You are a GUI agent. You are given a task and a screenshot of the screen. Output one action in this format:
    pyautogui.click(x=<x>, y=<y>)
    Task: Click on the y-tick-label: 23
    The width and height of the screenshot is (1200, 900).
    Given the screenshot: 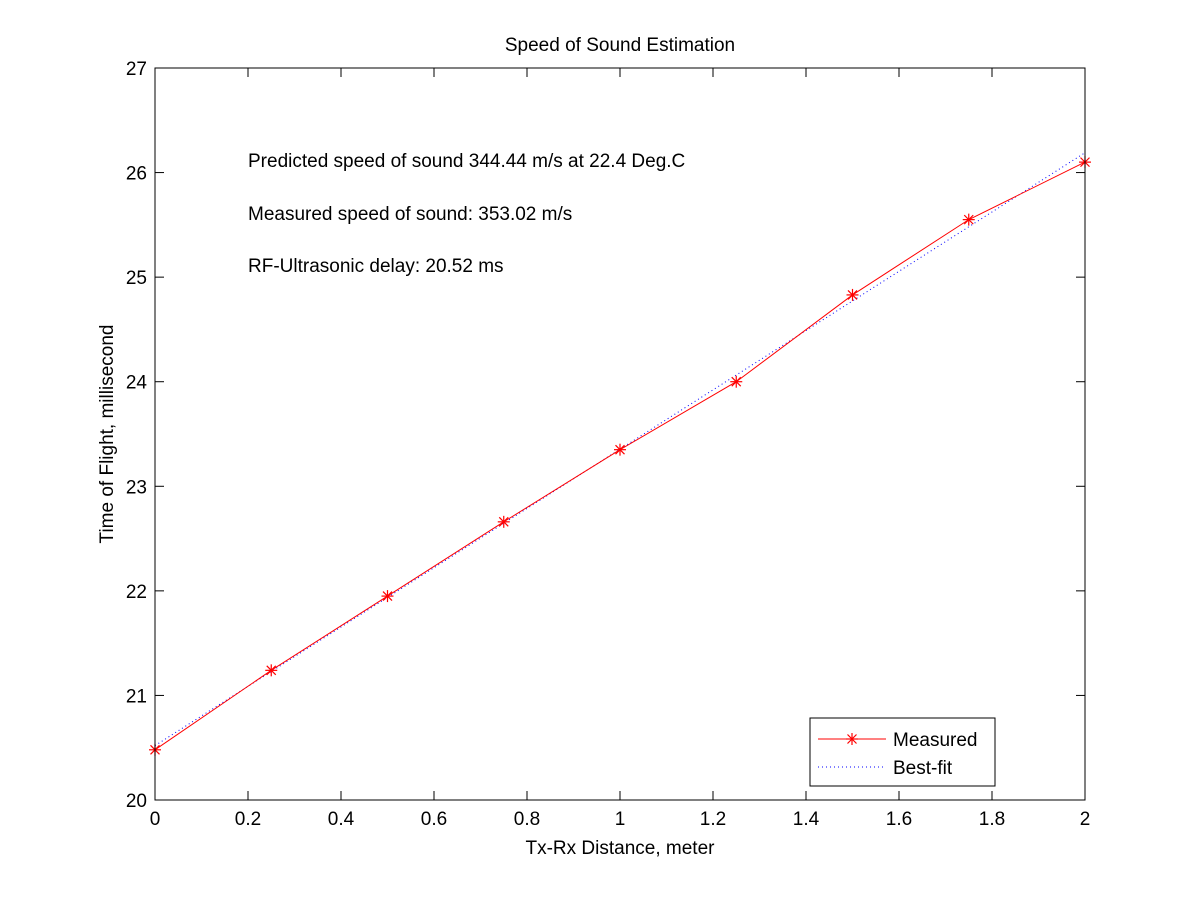 What is the action you would take?
    pyautogui.click(x=136, y=487)
    